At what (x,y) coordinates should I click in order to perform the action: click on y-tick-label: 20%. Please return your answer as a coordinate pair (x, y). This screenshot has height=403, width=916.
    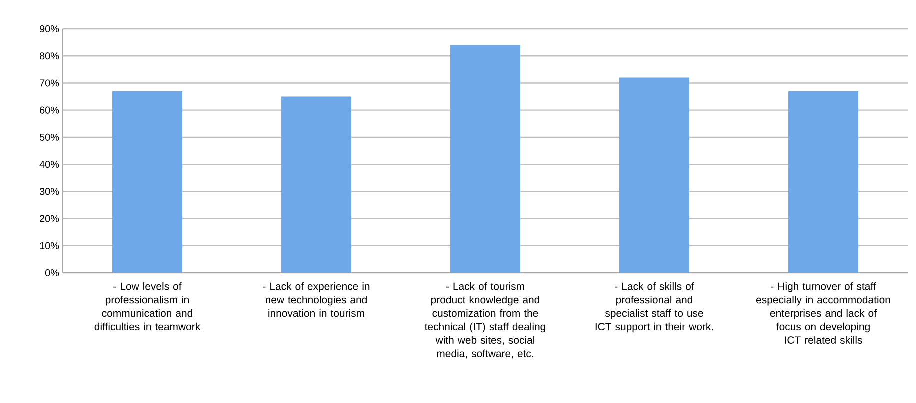
    Looking at the image, I should click on (50, 218).